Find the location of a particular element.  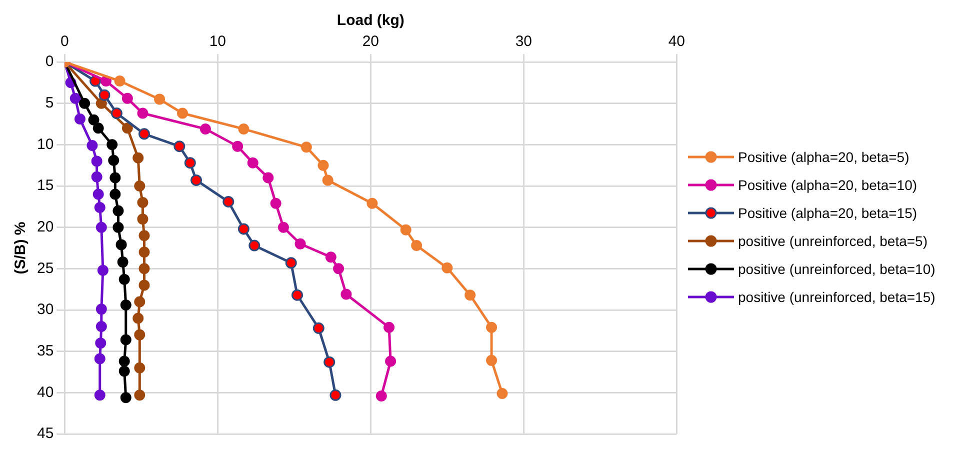

x-axis-title: Load (kg) is located at coordinates (370, 21).